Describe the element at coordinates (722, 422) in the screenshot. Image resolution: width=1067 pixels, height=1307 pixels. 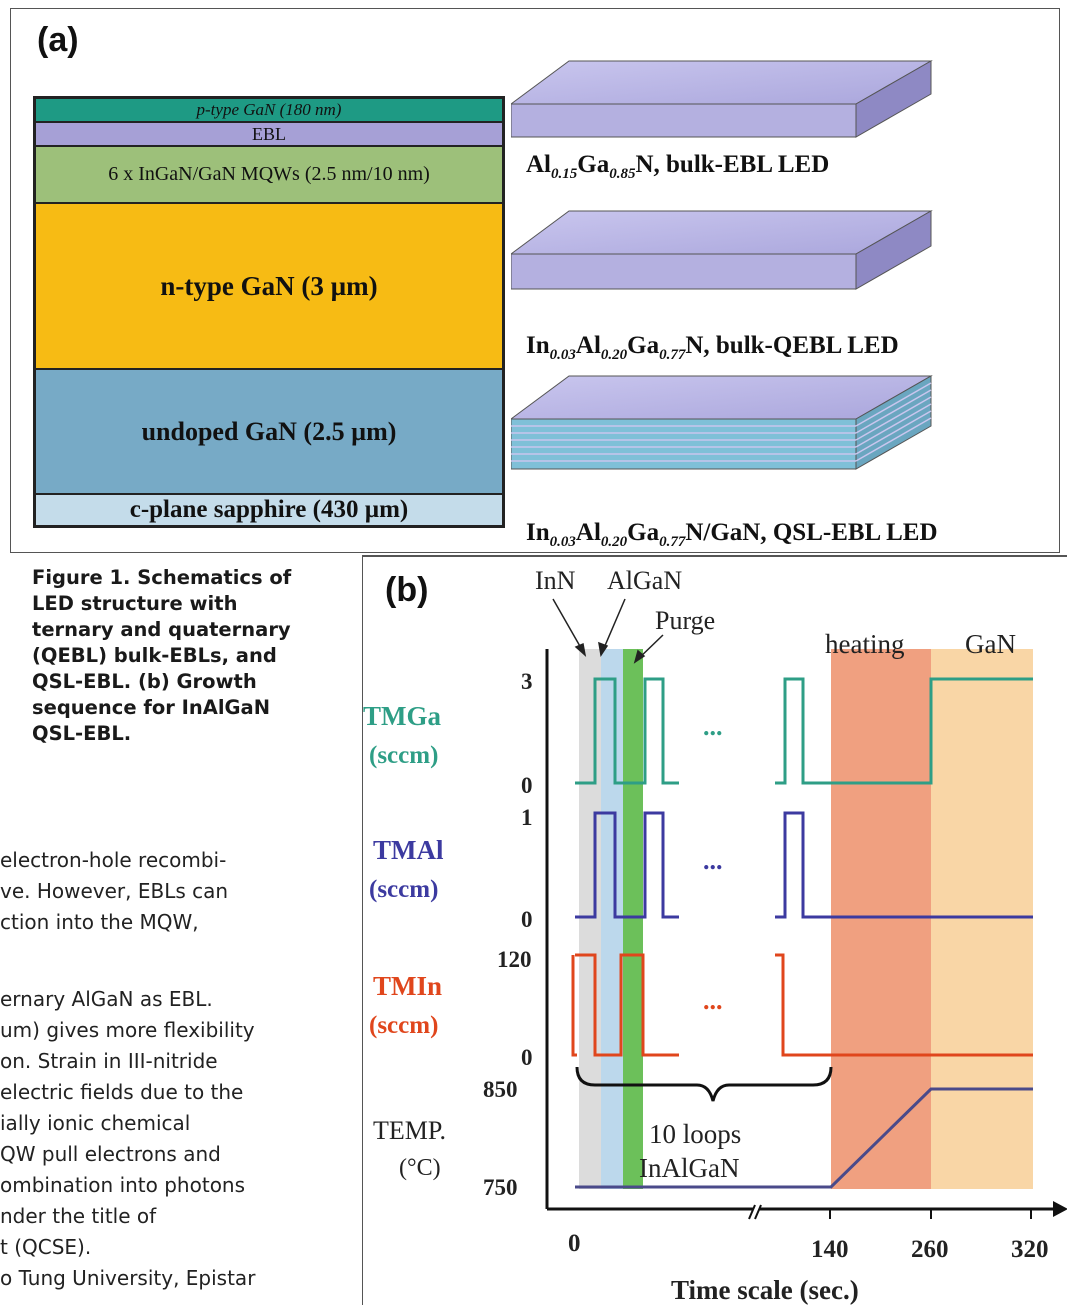
I see `slab-qsl-ebl` at that location.